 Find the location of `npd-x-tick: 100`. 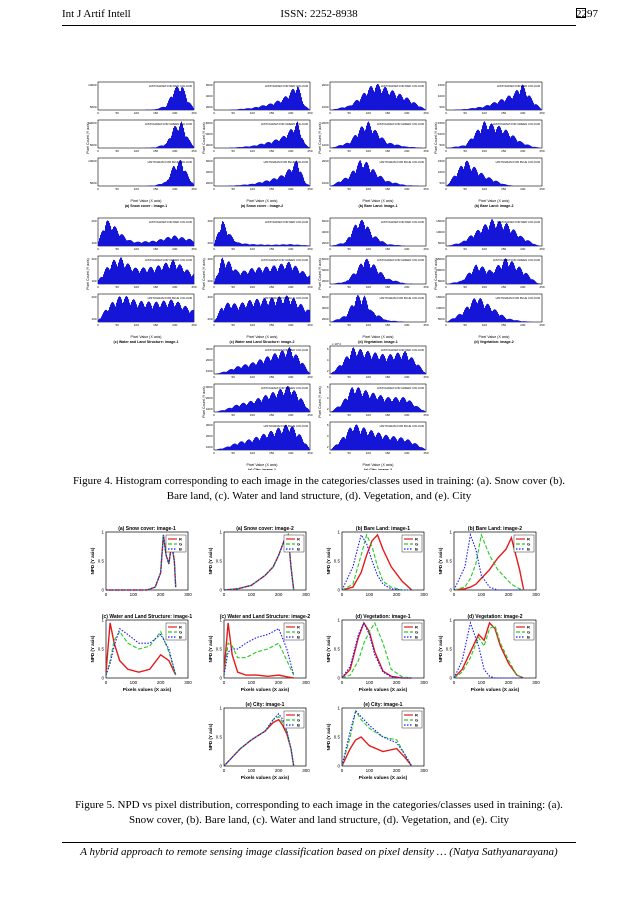

npd-x-tick: 100 is located at coordinates (482, 682).